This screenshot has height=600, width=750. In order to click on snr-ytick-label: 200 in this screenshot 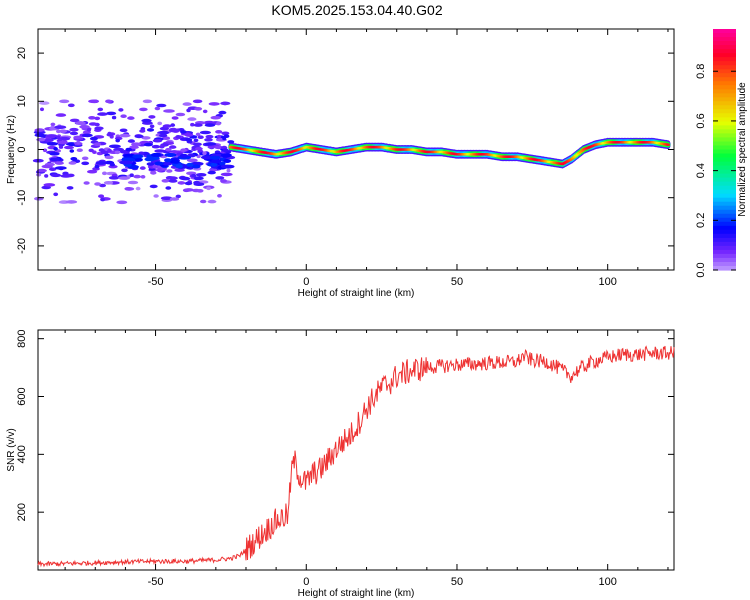, I will do `click(22, 512)`.